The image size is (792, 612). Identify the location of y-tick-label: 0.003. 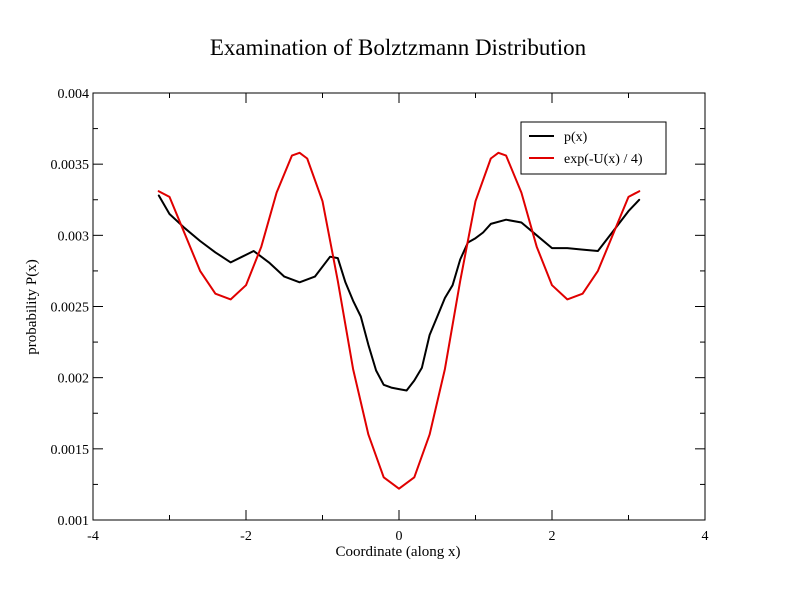
(74, 236).